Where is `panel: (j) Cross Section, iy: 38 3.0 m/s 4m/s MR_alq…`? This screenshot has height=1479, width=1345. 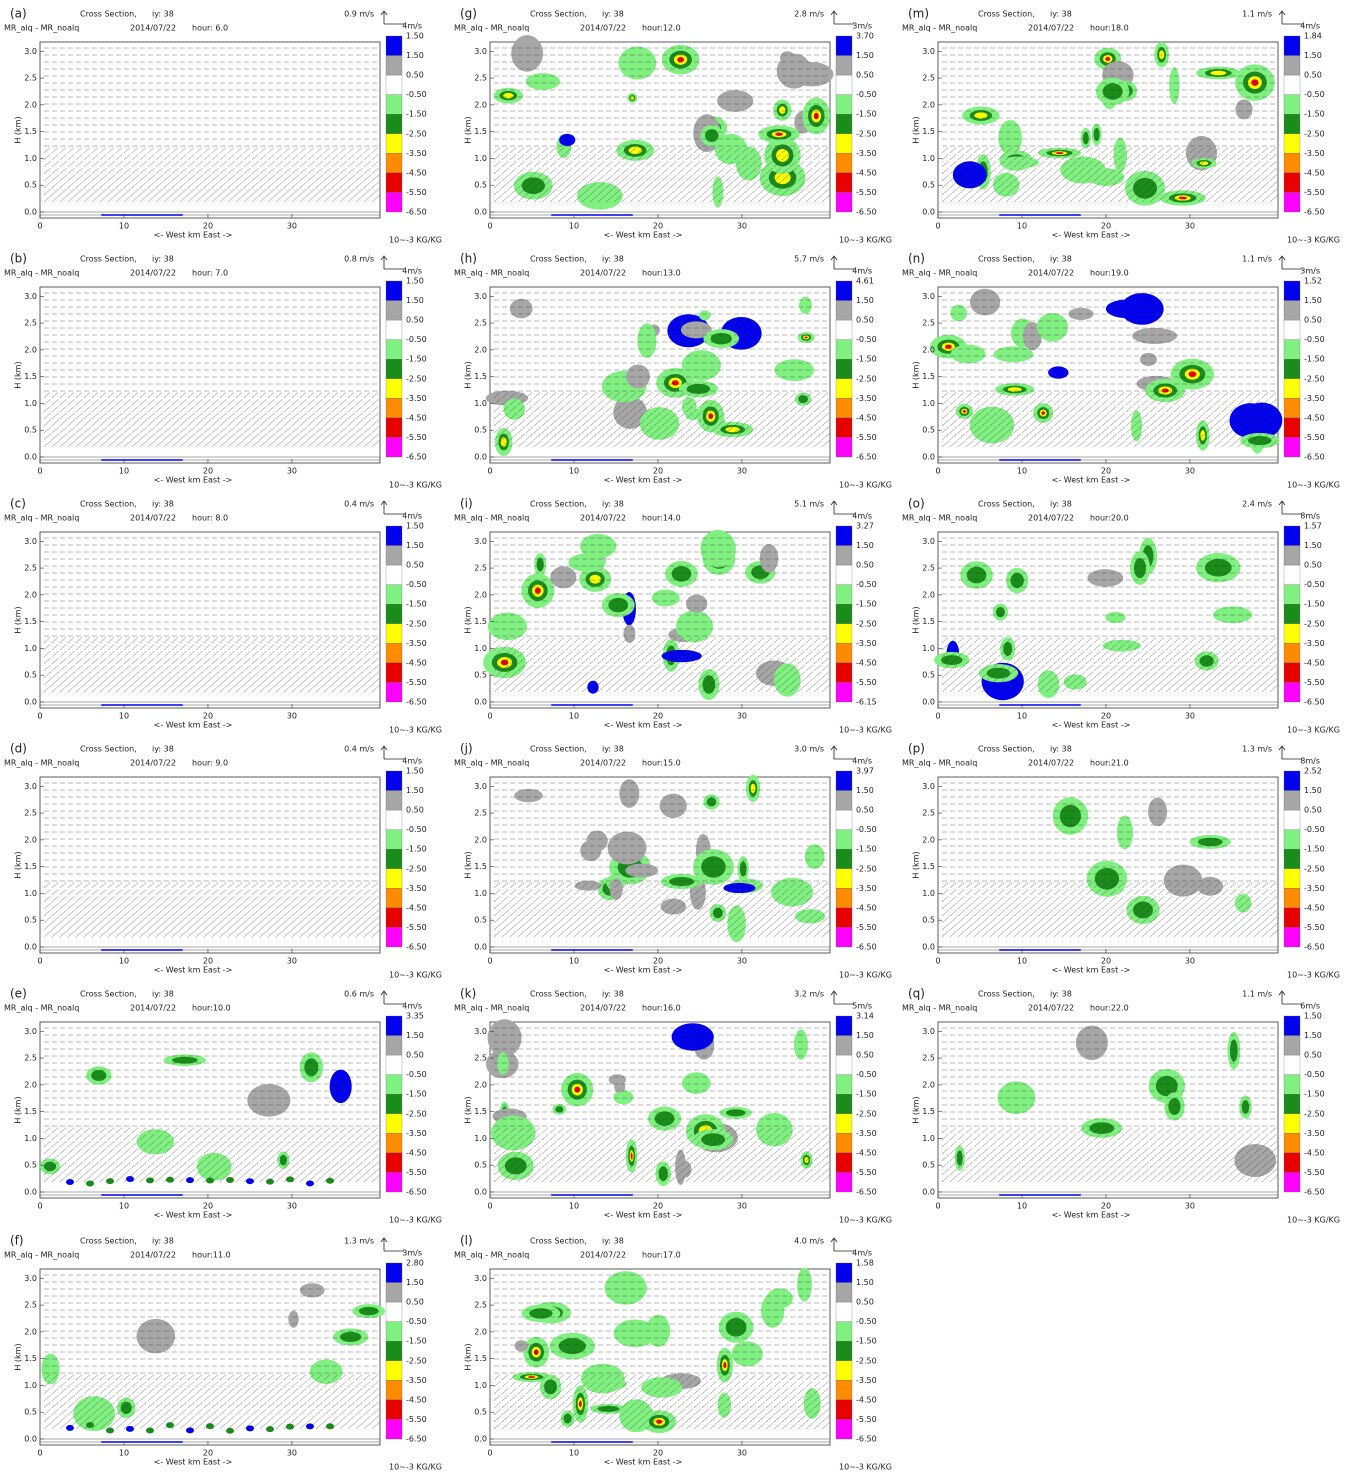 panel: (j) Cross Section, iy: 38 3.0 m/s 4m/s MR_alq… is located at coordinates (673, 861).